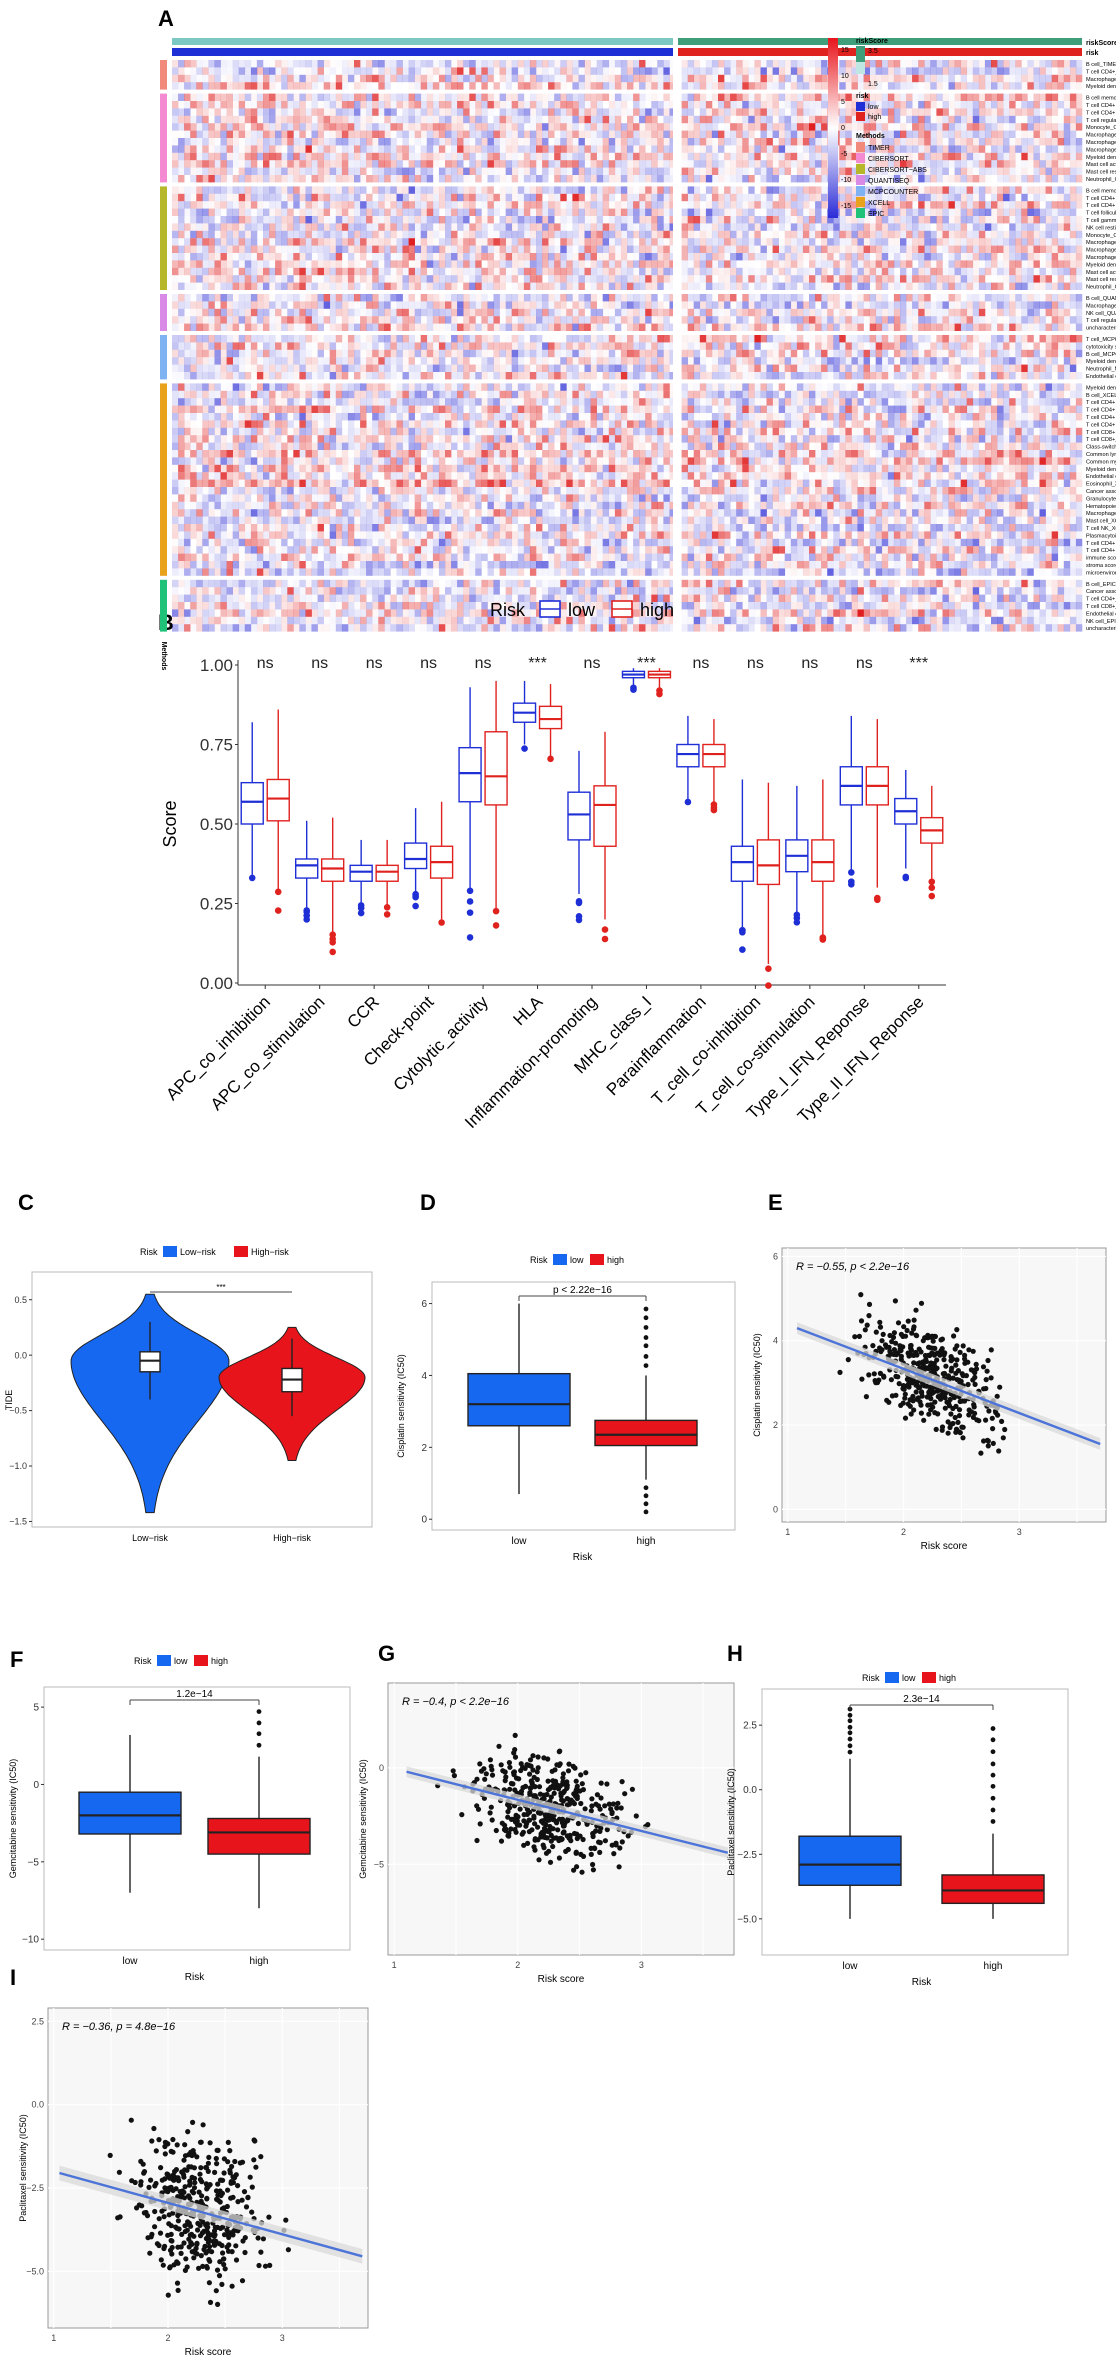 The height and width of the screenshot is (2363, 1116). Describe the element at coordinates (386, 1653) in the screenshot. I see `panel-label-G: G` at that location.